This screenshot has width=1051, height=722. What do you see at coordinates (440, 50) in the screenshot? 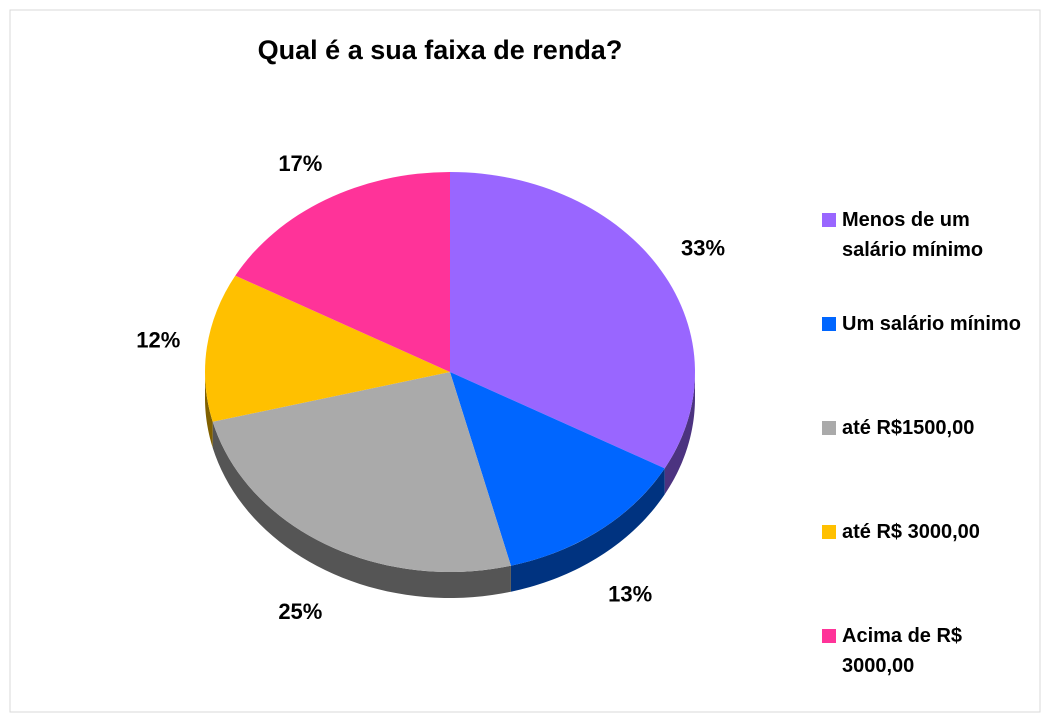
I see `chart-title: Qual é a sua faixa de renda?` at bounding box center [440, 50].